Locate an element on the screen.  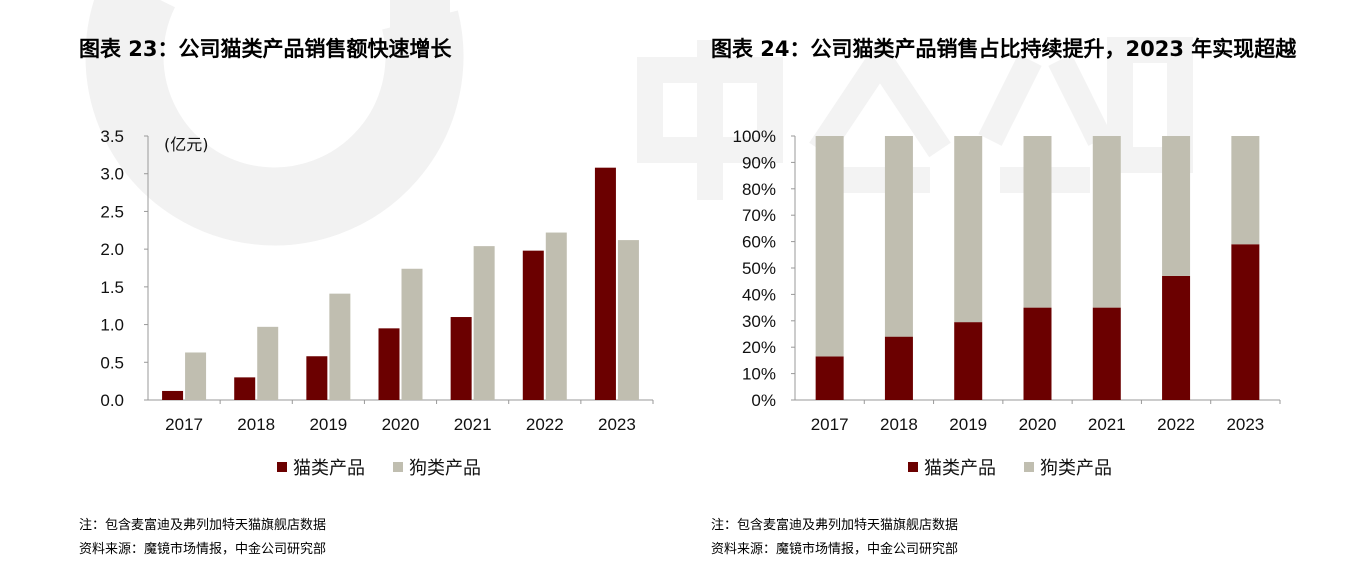
y-tick-label: 0.0 is located at coordinates (112, 400).